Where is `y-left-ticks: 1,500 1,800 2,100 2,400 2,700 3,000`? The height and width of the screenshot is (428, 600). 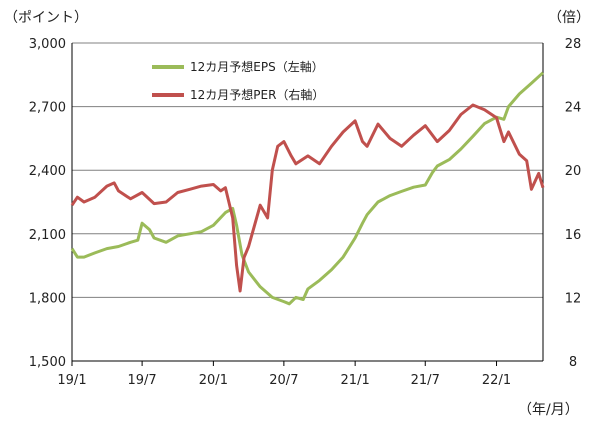
y-left-ticks: 1,500 1,800 2,100 2,400 2,700 3,000 is located at coordinates (47, 203).